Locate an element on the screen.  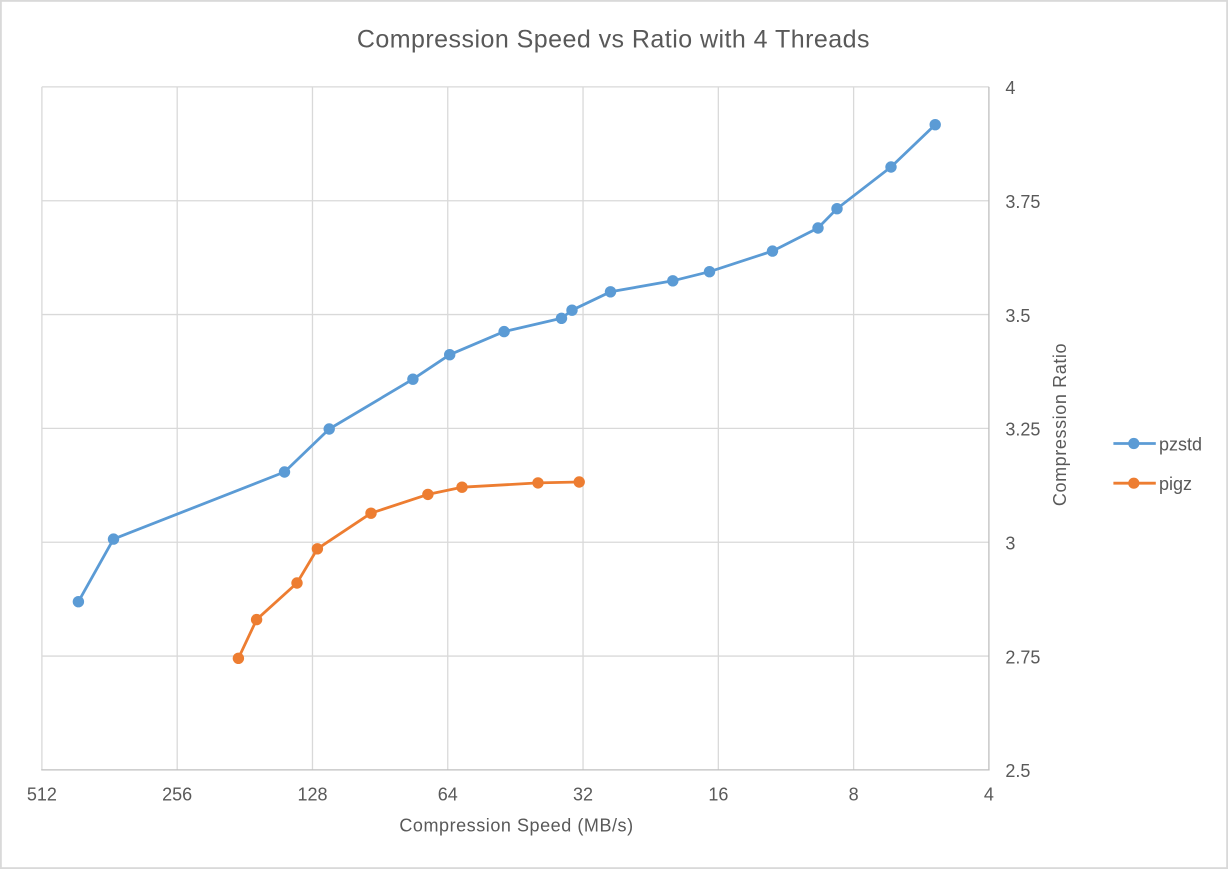
svg-text: pzstd is located at coordinates (1180, 445).